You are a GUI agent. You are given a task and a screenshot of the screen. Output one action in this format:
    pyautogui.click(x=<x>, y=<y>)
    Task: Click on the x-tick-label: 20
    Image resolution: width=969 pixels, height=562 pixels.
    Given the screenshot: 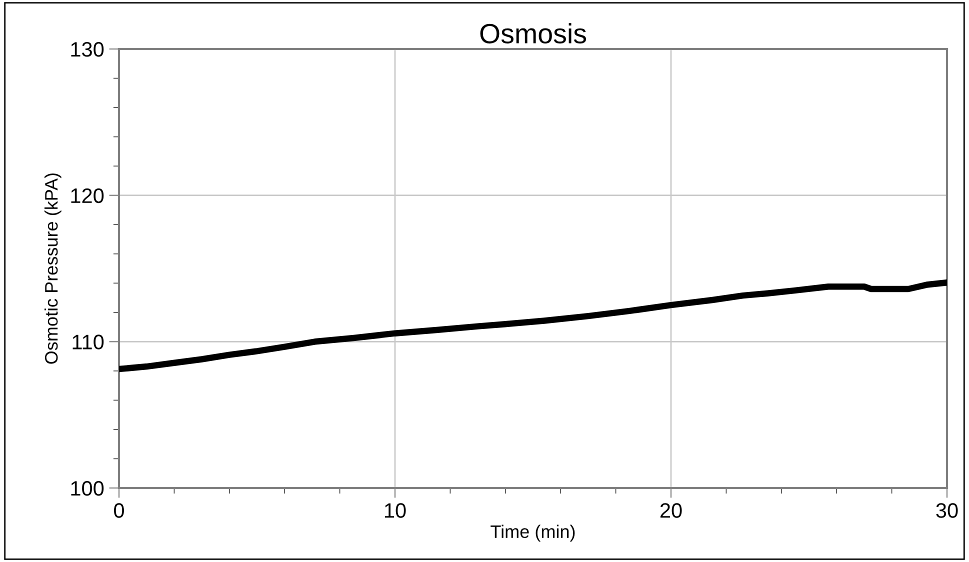 What is the action you would take?
    pyautogui.click(x=671, y=510)
    